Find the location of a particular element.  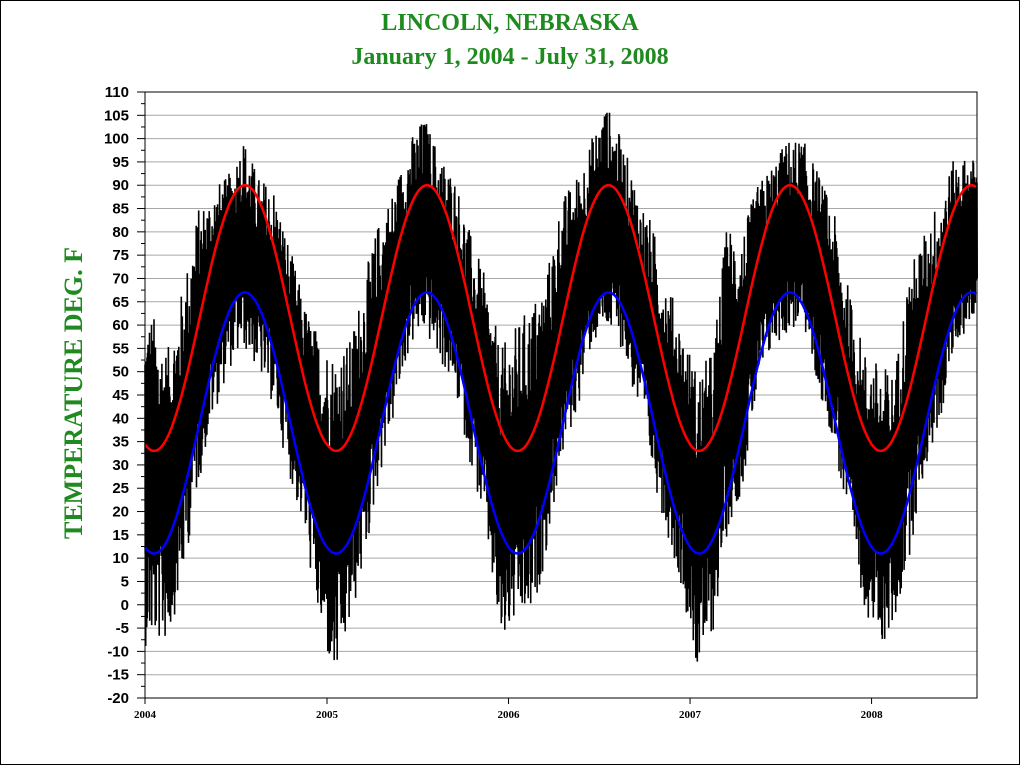

y-tick-label: 90 is located at coordinates (120, 185).